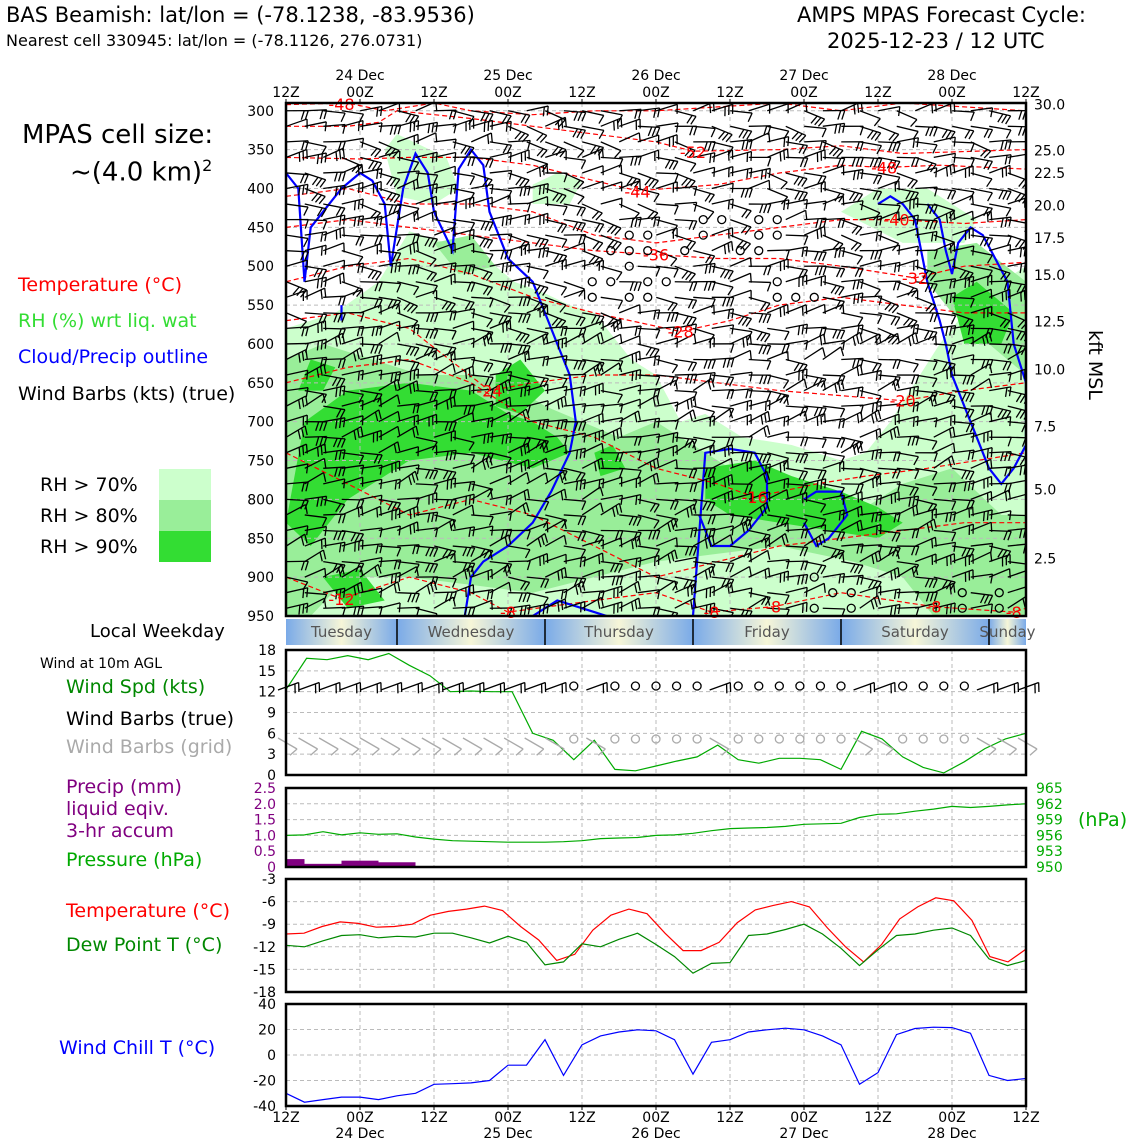 The height and width of the screenshot is (1140, 1140). Describe the element at coordinates (896, 220) in the screenshot. I see `temperature-contour-label: -40` at that location.